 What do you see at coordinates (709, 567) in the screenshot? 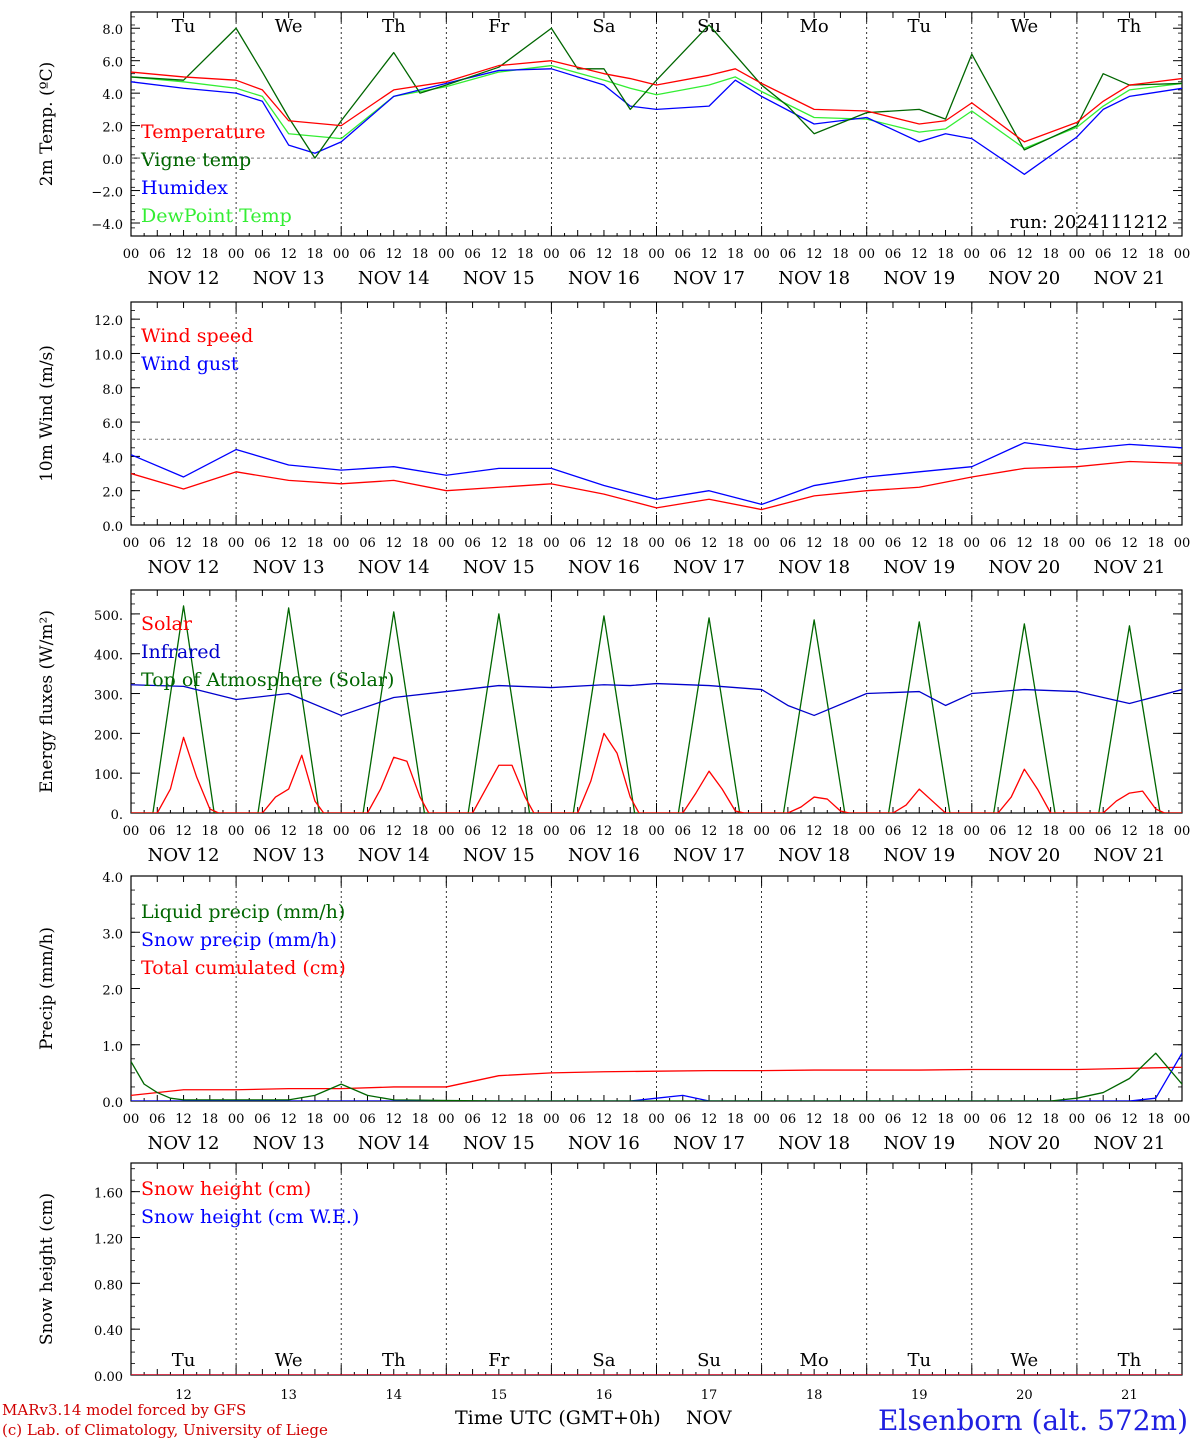
I see `date-label: NOV 17` at bounding box center [709, 567].